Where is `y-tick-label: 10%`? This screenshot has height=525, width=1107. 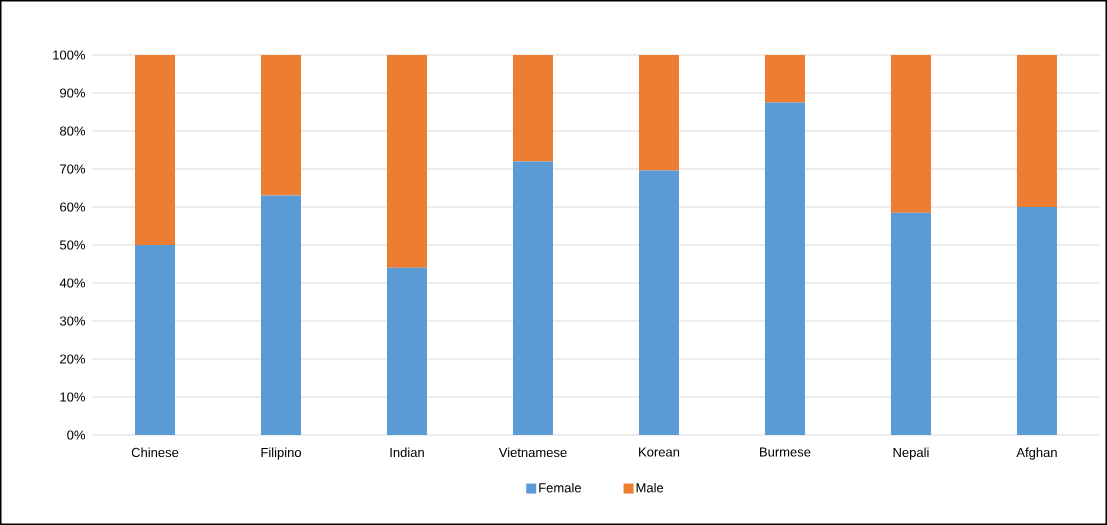
y-tick-label: 10% is located at coordinates (72, 397).